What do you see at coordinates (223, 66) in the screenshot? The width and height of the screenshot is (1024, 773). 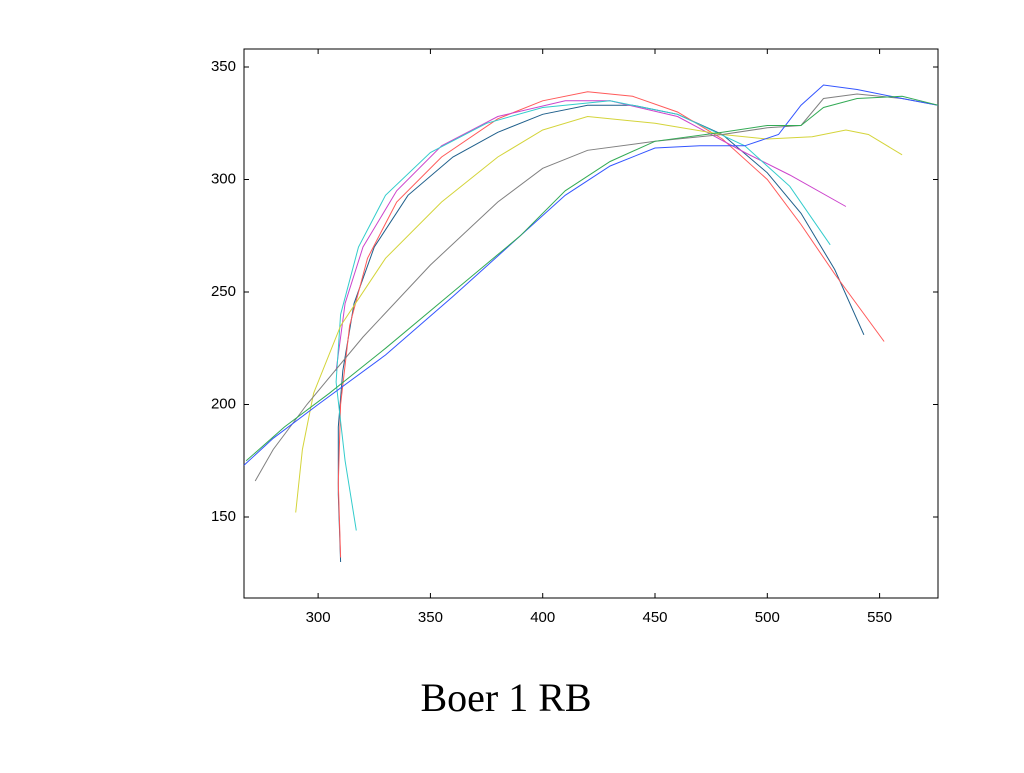 I see `y-tick-label: 350` at bounding box center [223, 66].